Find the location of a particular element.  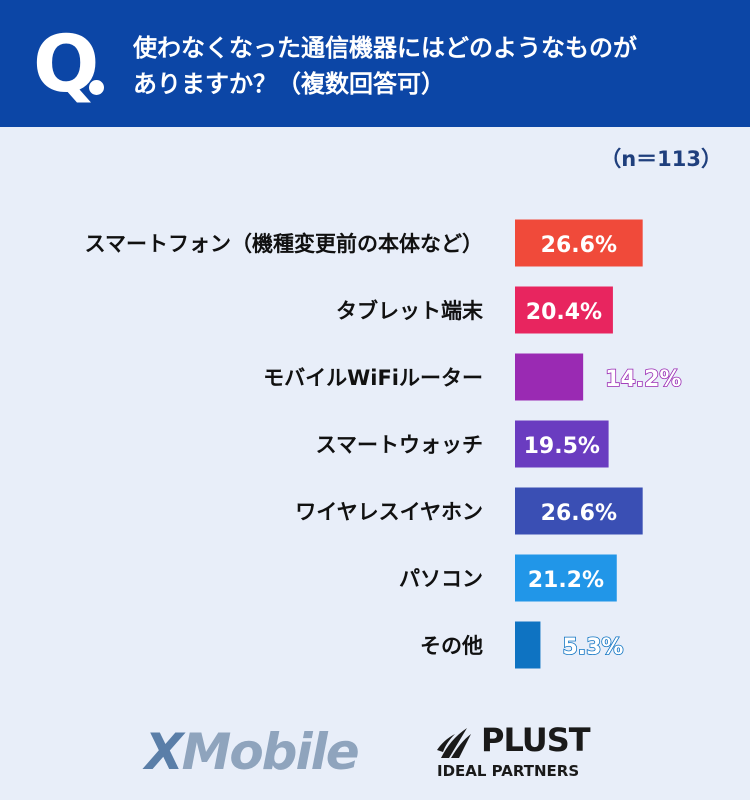

value-label: 14.2% is located at coordinates (643, 379).